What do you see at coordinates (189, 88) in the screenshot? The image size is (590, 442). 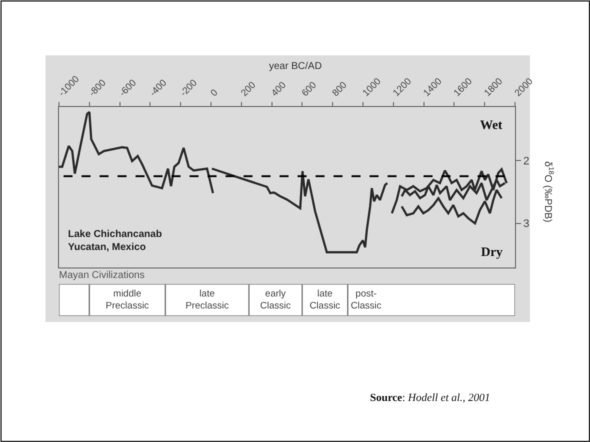 I see `x-tick-label: -200` at bounding box center [189, 88].